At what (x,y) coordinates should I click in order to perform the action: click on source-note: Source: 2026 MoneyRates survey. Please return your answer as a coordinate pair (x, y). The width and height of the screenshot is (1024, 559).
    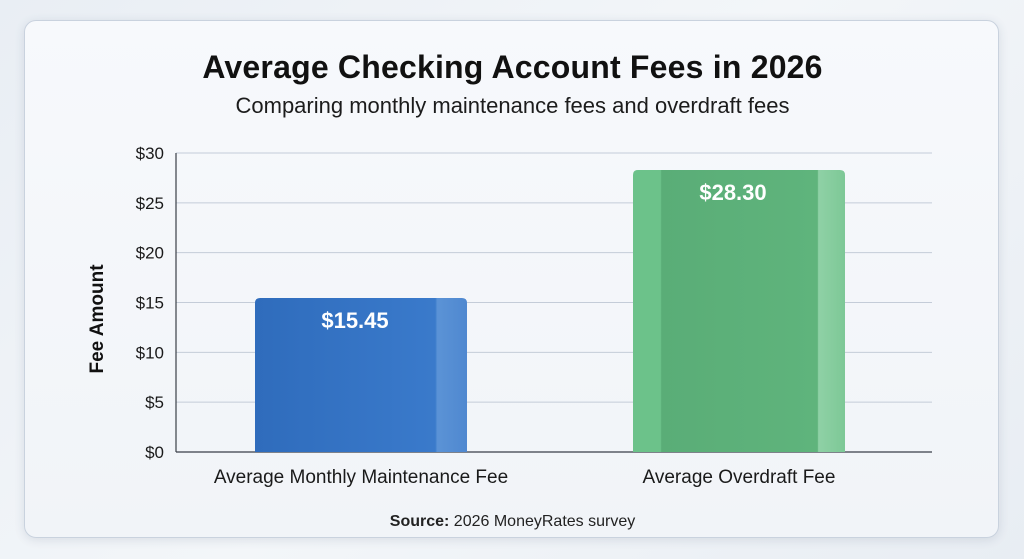
    Looking at the image, I should click on (512, 522).